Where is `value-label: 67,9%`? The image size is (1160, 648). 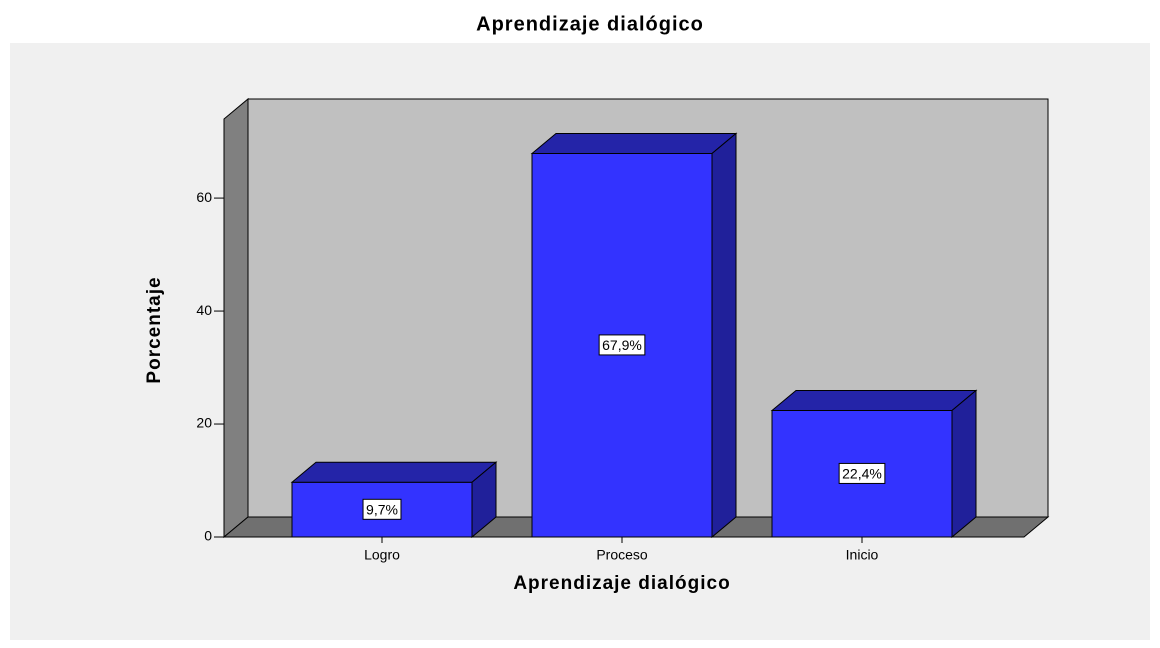 value-label: 67,9% is located at coordinates (622, 345).